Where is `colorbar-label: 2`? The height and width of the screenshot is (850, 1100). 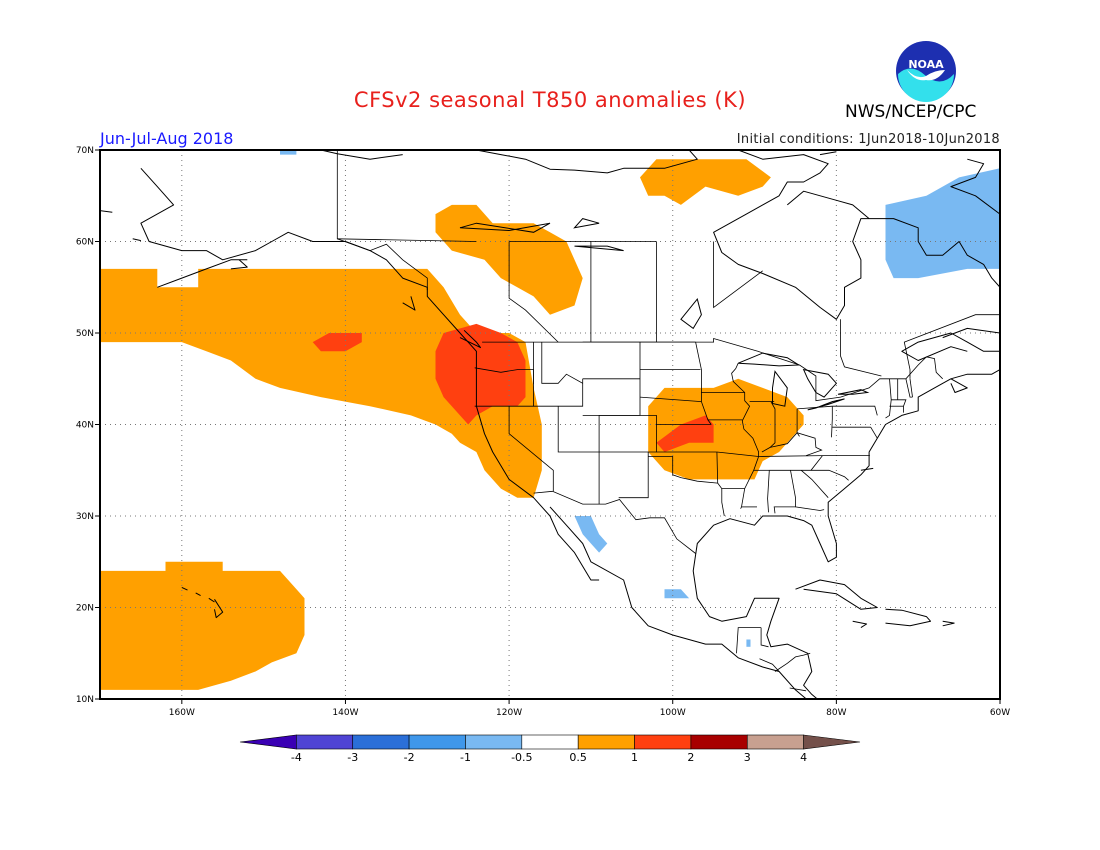
colorbar-label: 2 is located at coordinates (690, 757).